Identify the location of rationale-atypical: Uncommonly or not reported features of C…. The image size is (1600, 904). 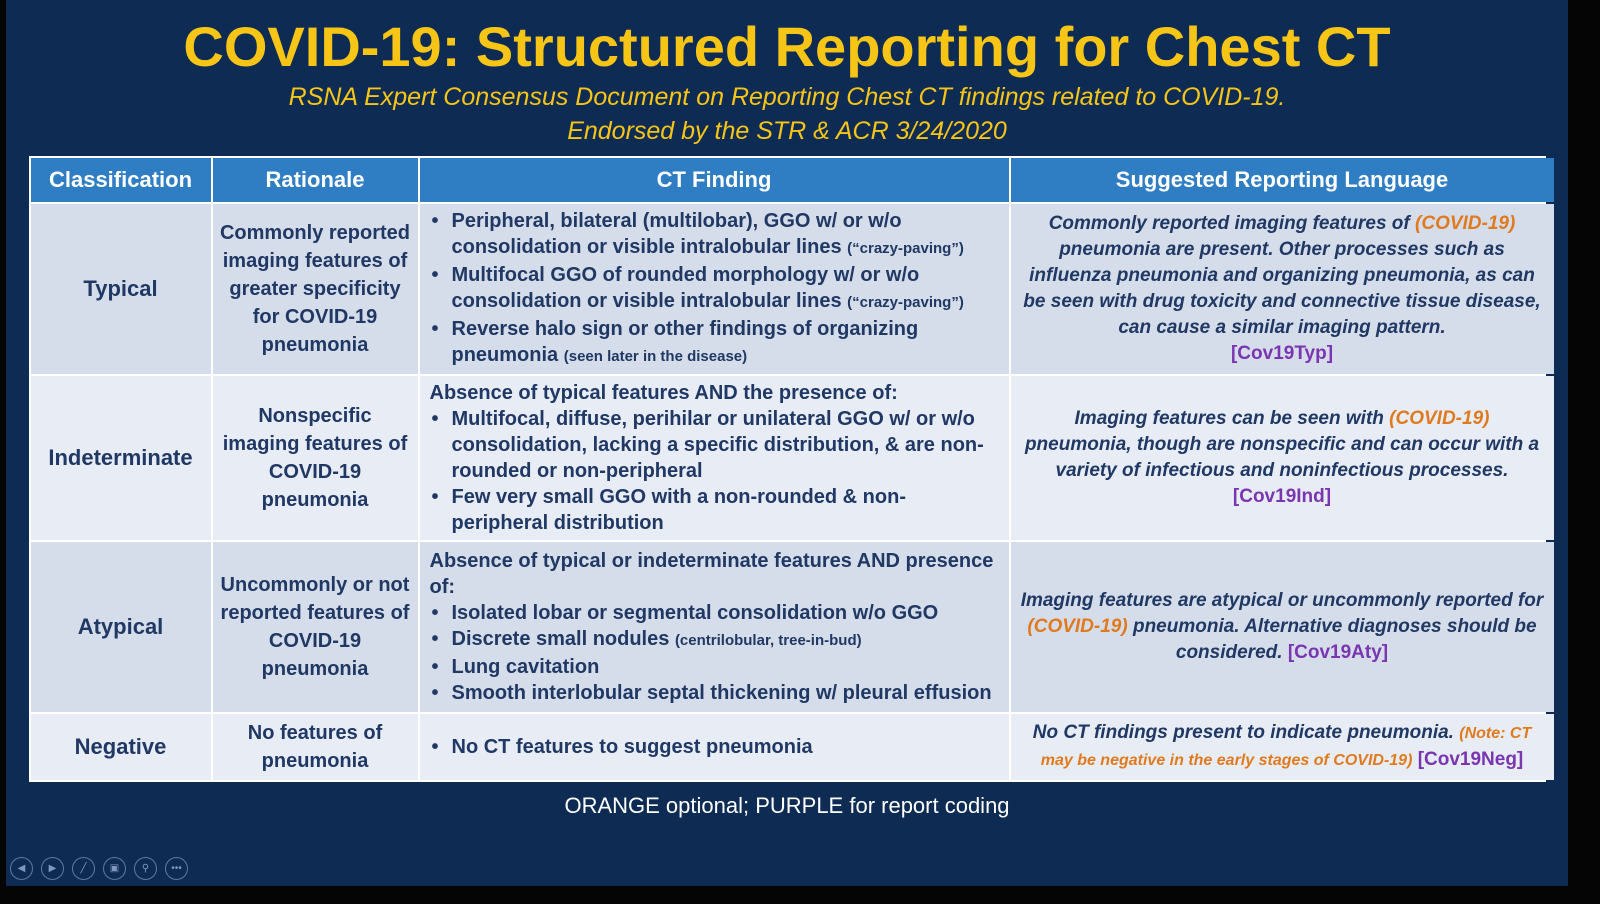
(315, 627).